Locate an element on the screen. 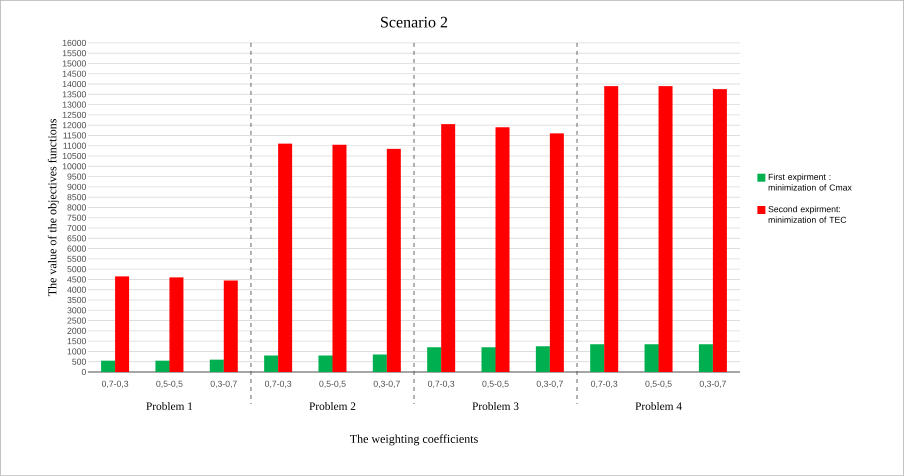  y-tick-label: 0 is located at coordinates (84, 372).